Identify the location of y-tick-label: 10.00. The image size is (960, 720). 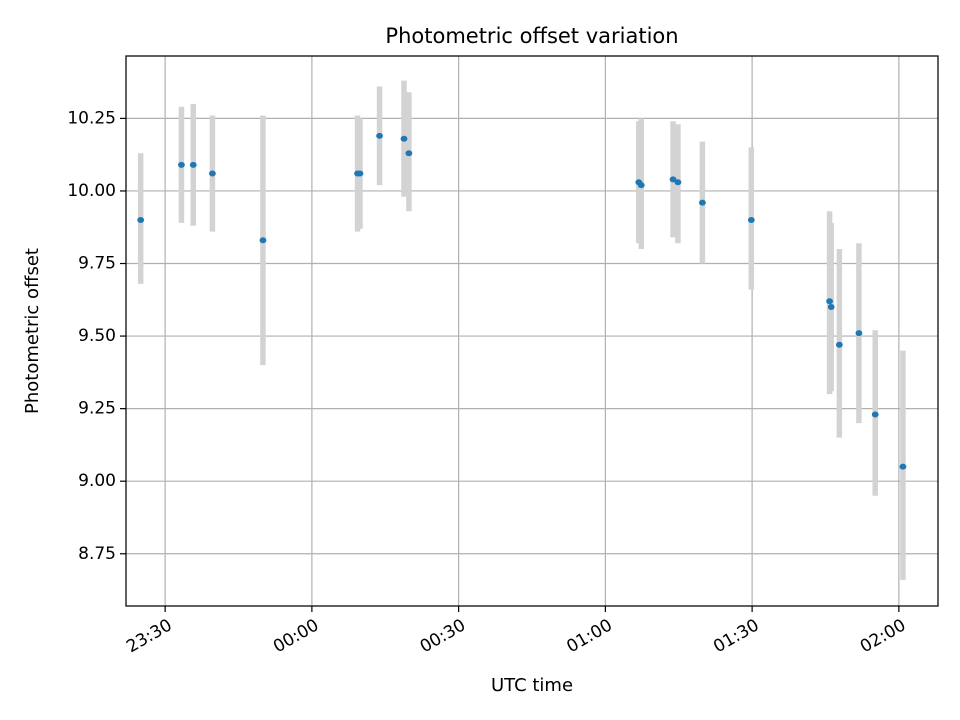
(91, 191).